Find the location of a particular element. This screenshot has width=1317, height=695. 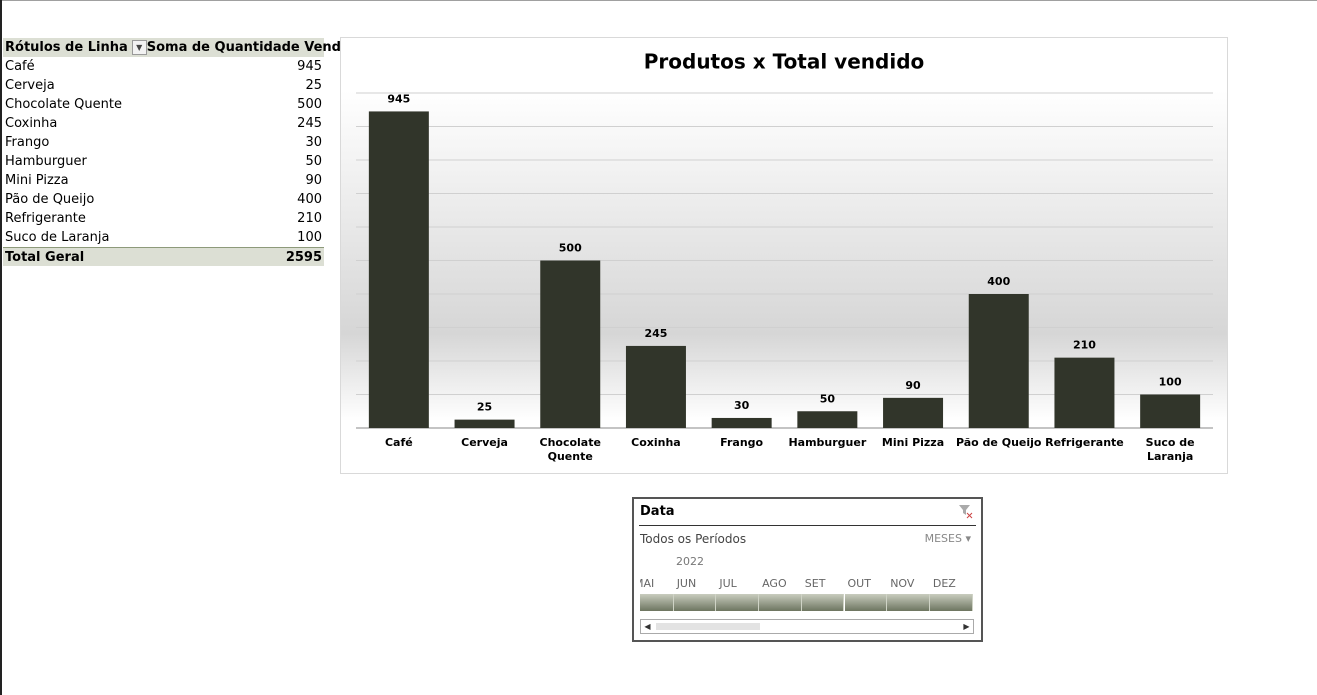

row-value: 50 is located at coordinates (313, 161).